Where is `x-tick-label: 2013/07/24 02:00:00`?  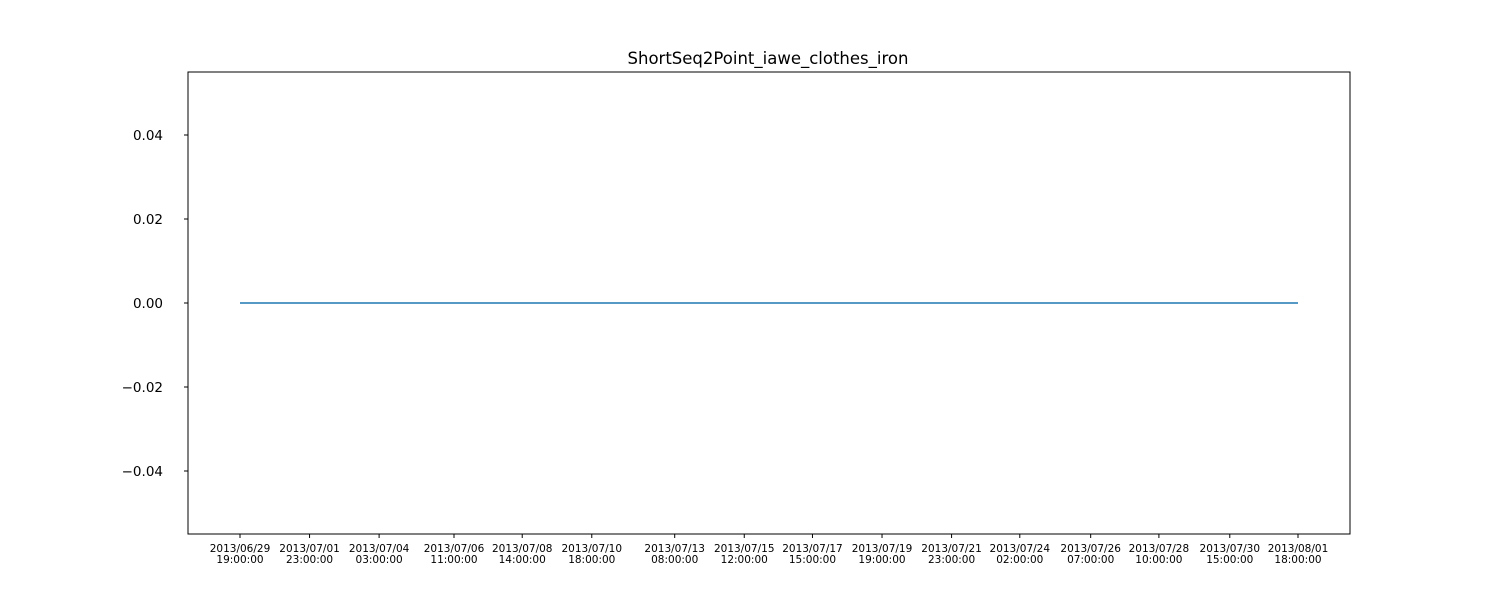 x-tick-label: 2013/07/24 02:00:00 is located at coordinates (1020, 554).